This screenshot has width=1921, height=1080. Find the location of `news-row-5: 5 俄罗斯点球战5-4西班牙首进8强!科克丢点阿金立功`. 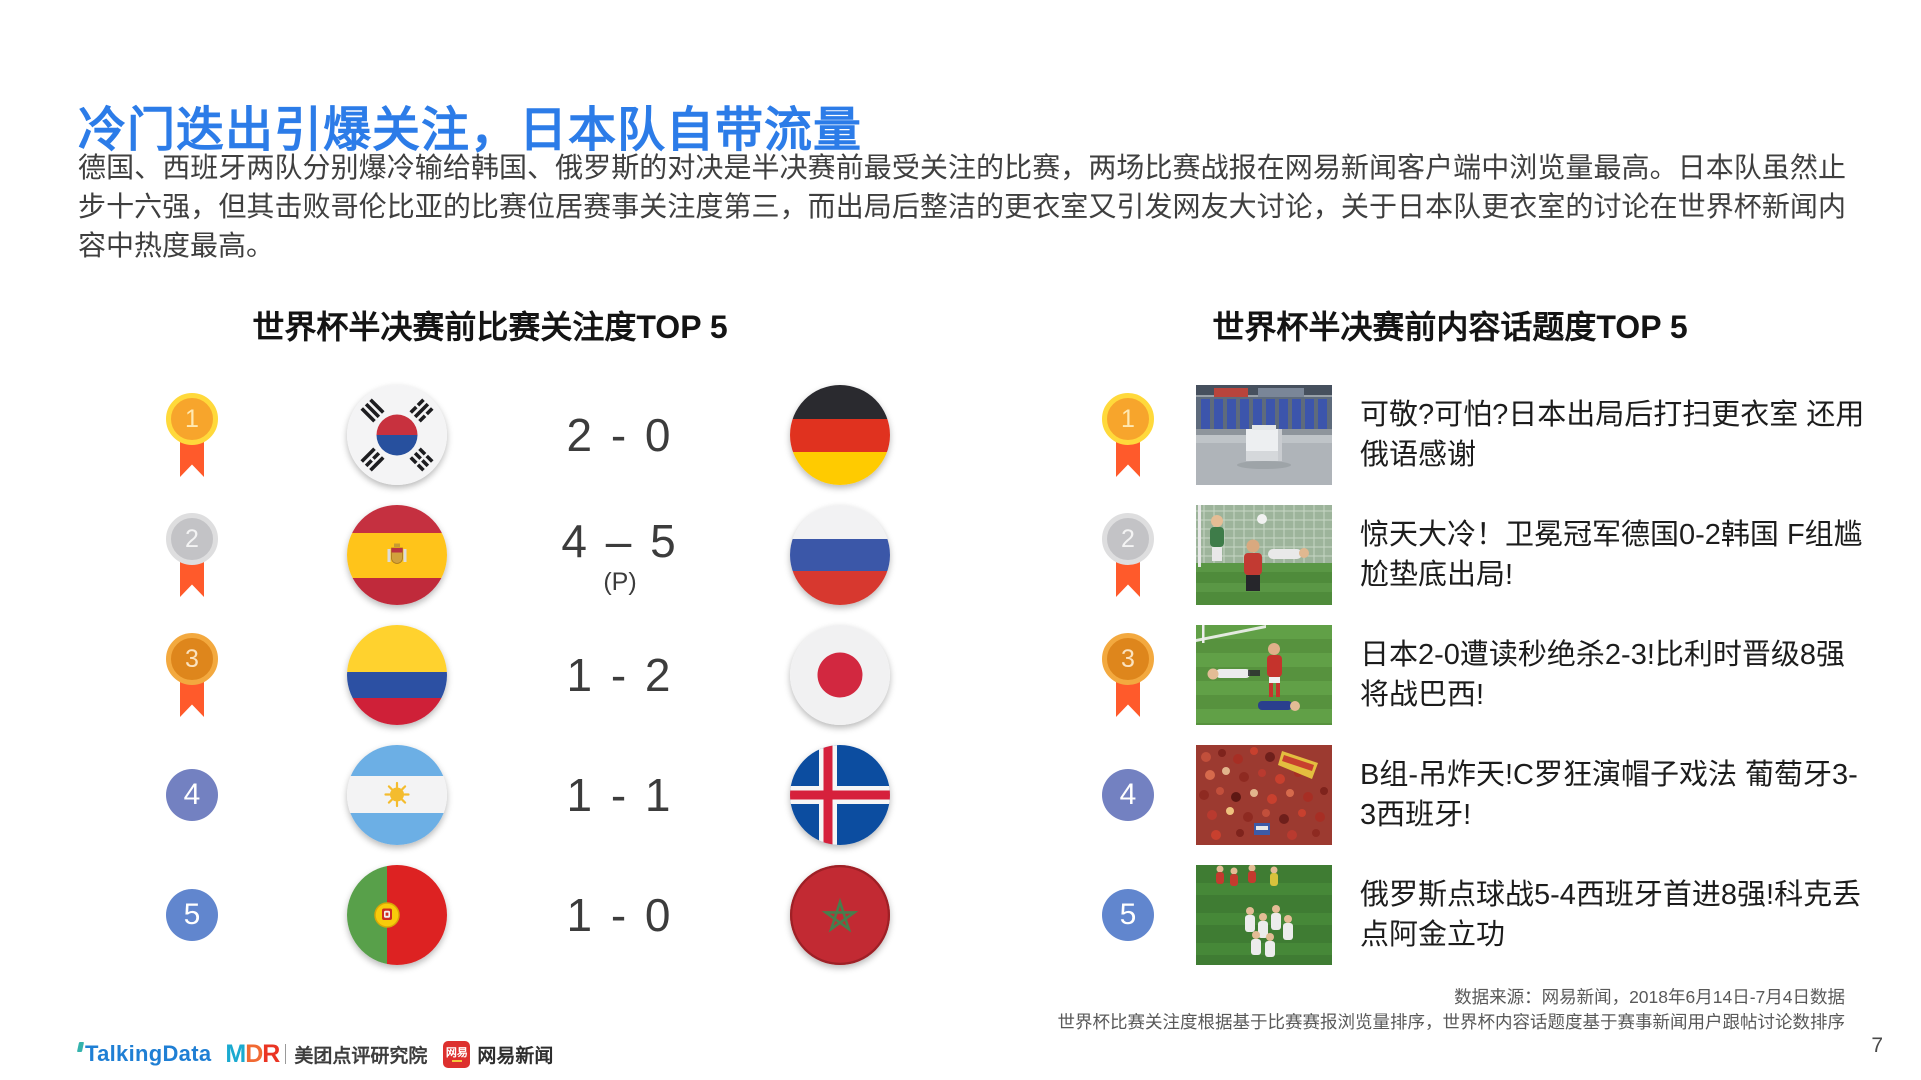

news-row-5: 5 俄罗斯点球战5-4西班牙首进8强!科克丢点阿金立功 is located at coordinates (1505, 915).